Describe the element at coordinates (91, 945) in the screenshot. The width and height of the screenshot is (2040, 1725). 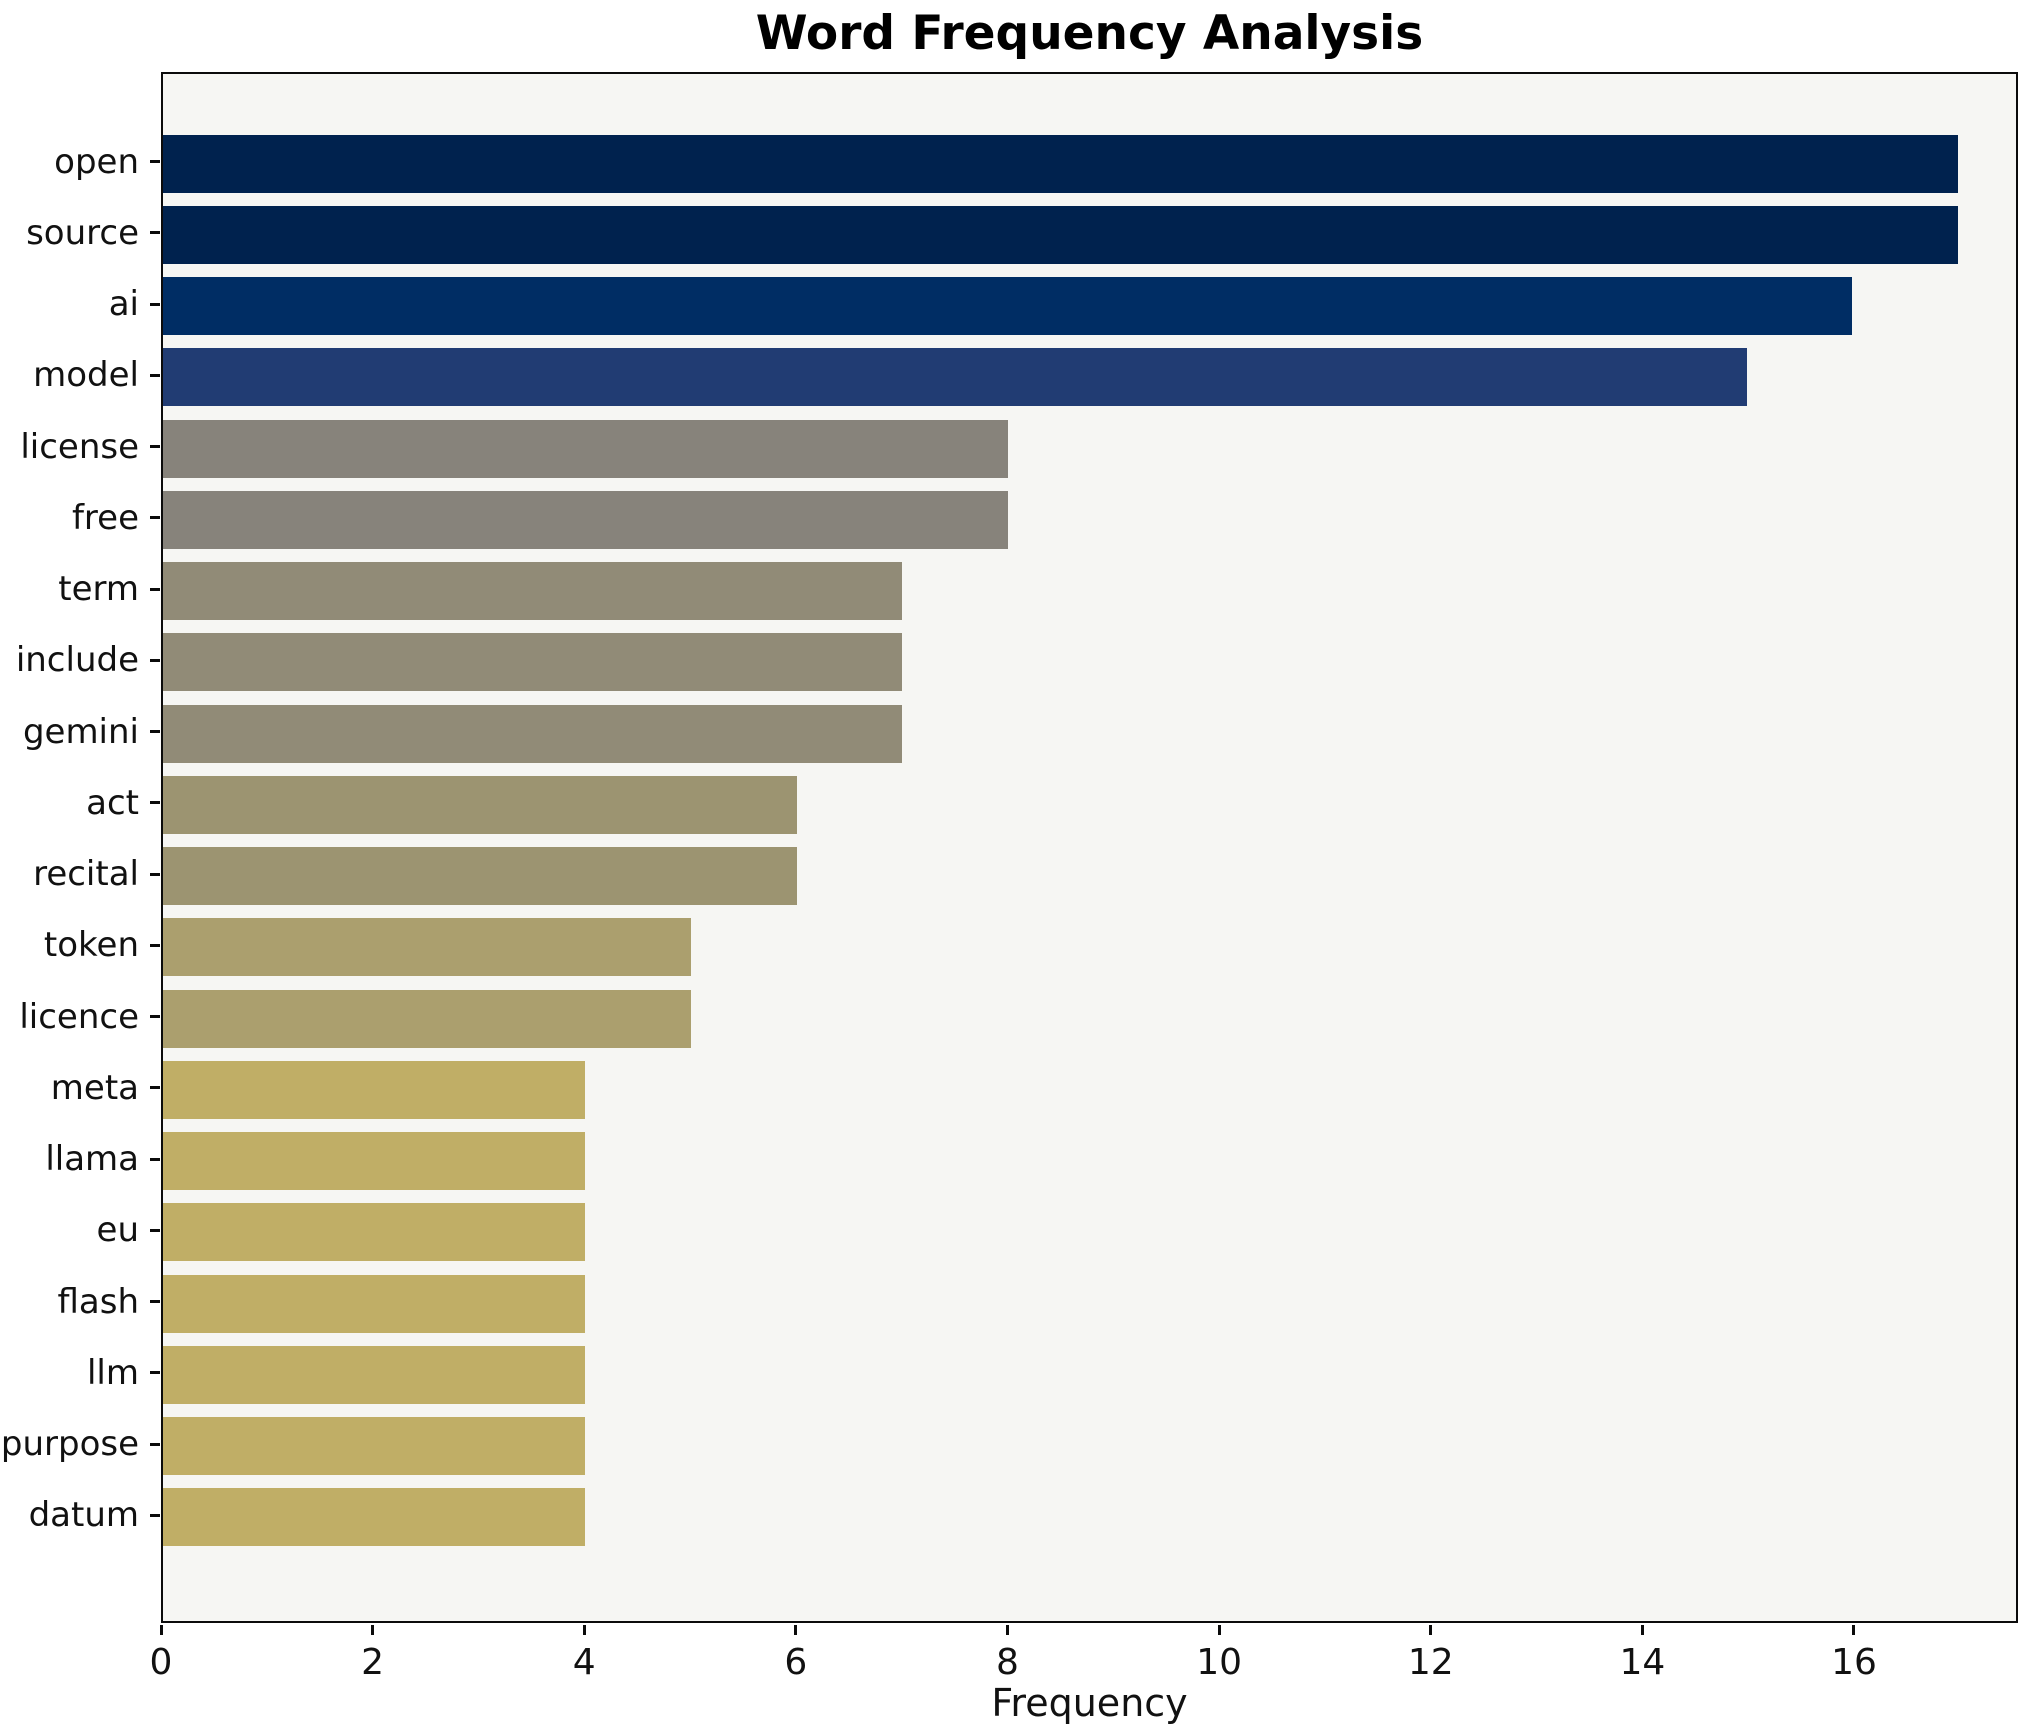
I see `y-tick-label: token` at that location.